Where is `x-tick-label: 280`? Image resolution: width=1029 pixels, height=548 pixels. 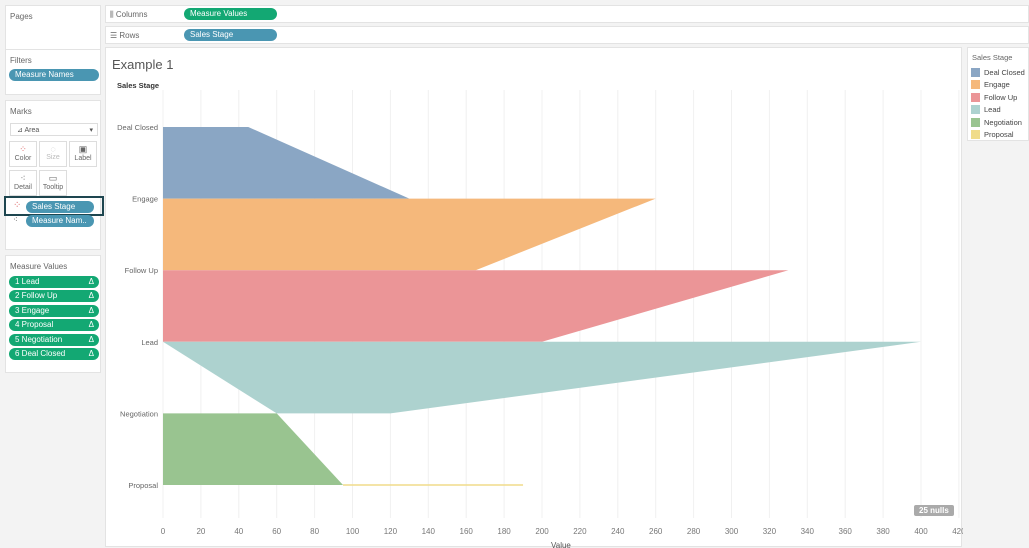
x-tick-label: 280 is located at coordinates (694, 531).